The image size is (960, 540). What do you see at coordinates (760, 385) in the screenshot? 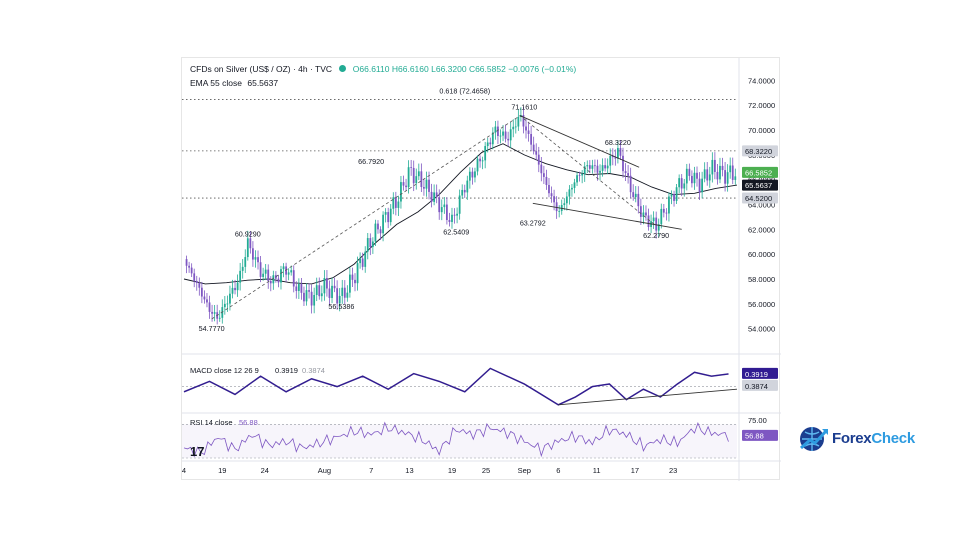
I see `signal-axis-tag` at bounding box center [760, 385].